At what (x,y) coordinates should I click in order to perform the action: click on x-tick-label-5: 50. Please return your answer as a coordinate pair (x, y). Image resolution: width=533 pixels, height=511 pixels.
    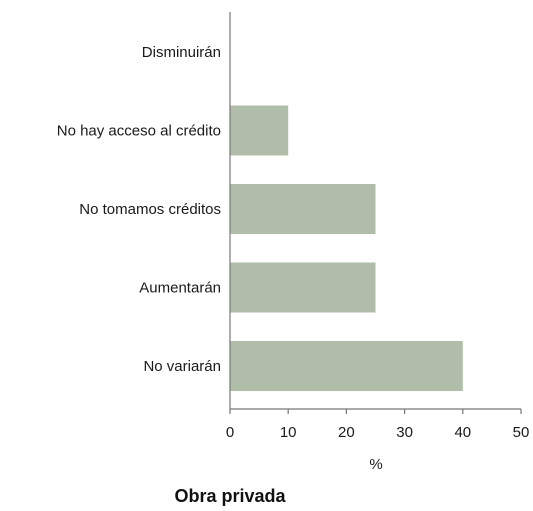
    Looking at the image, I should click on (521, 432).